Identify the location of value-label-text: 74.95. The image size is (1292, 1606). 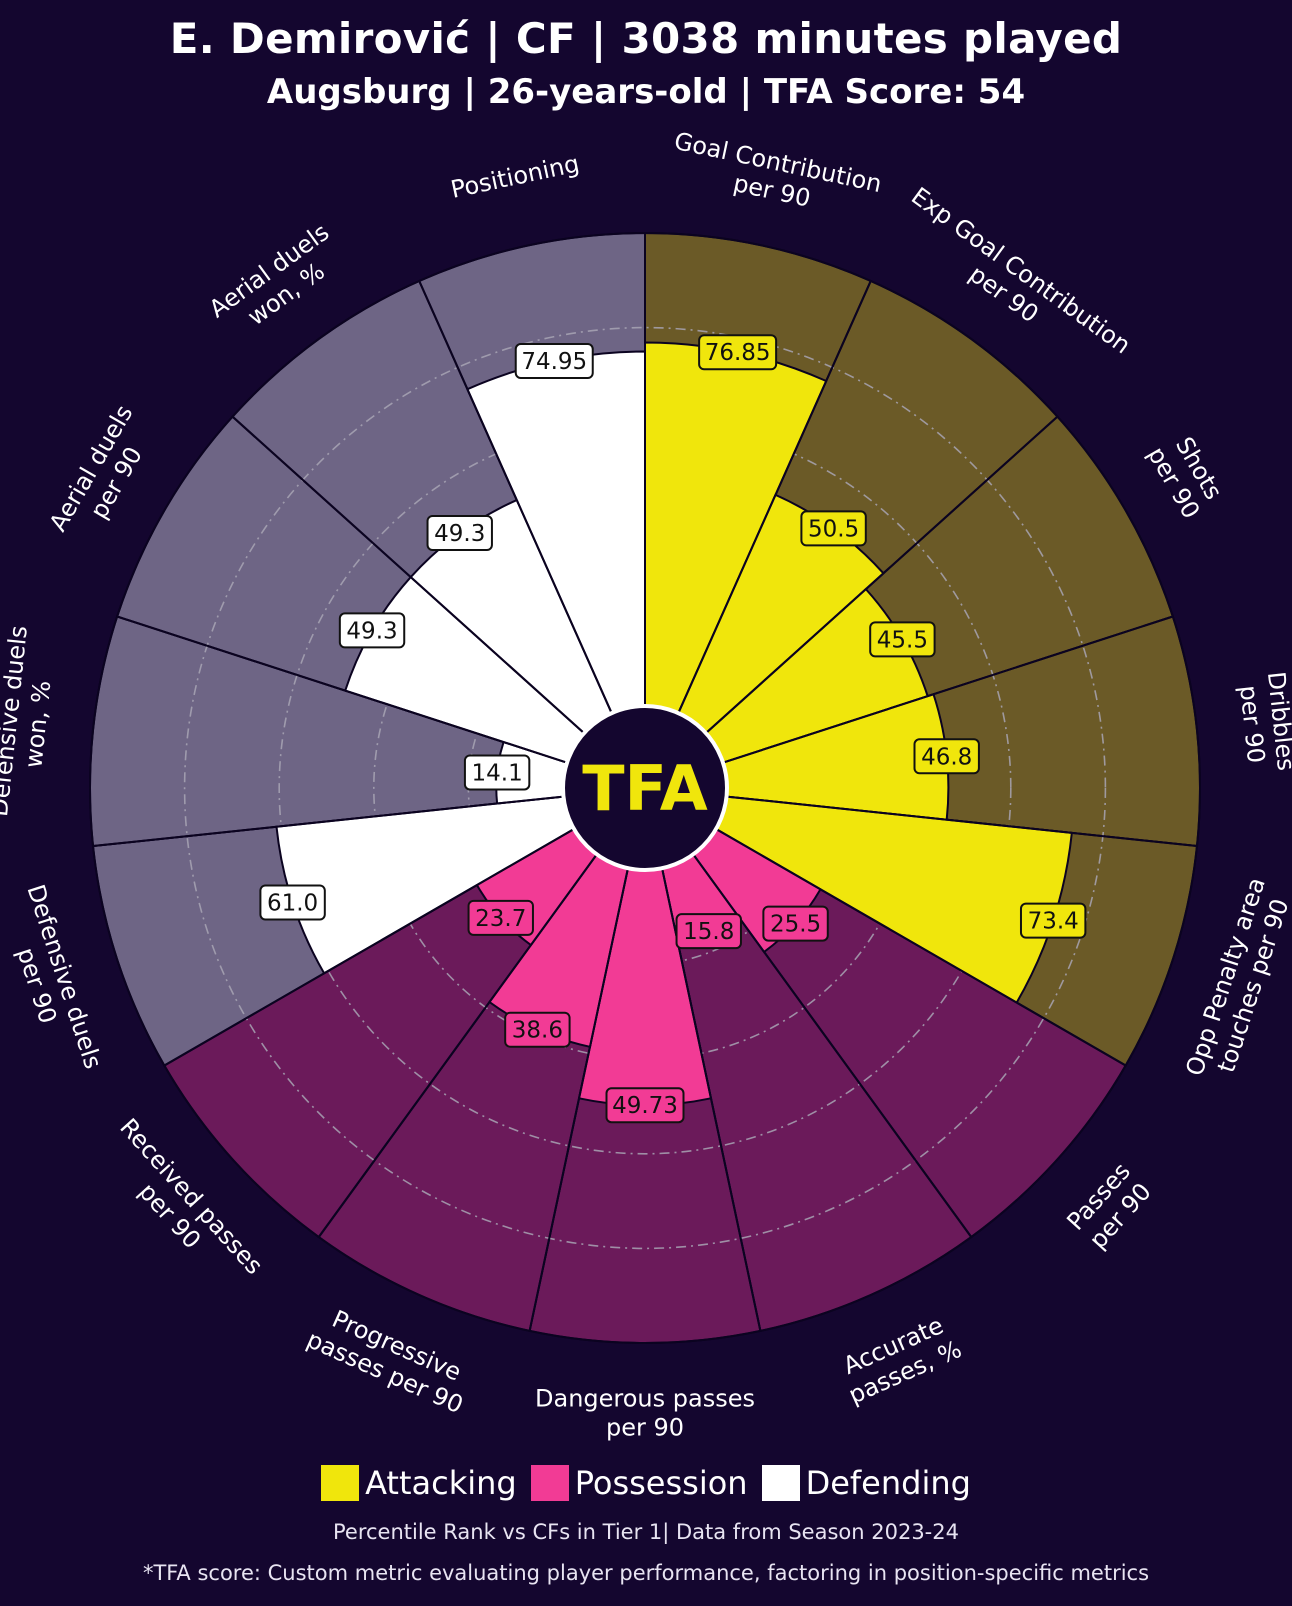
(554, 362).